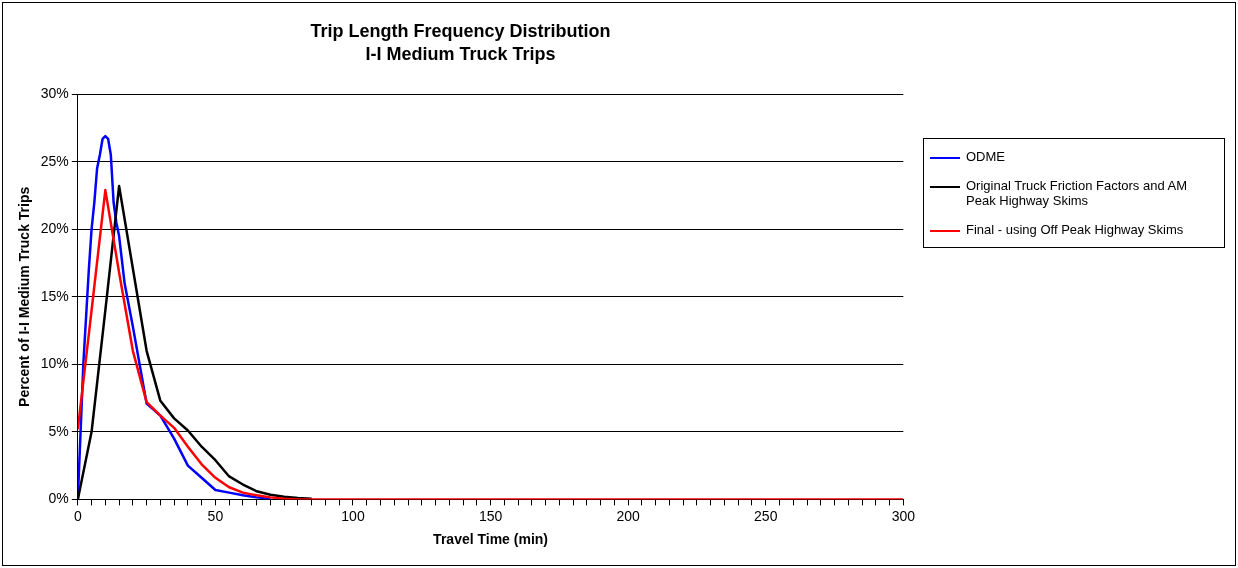  I want to click on y-tick-label: 10%, so click(54, 363).